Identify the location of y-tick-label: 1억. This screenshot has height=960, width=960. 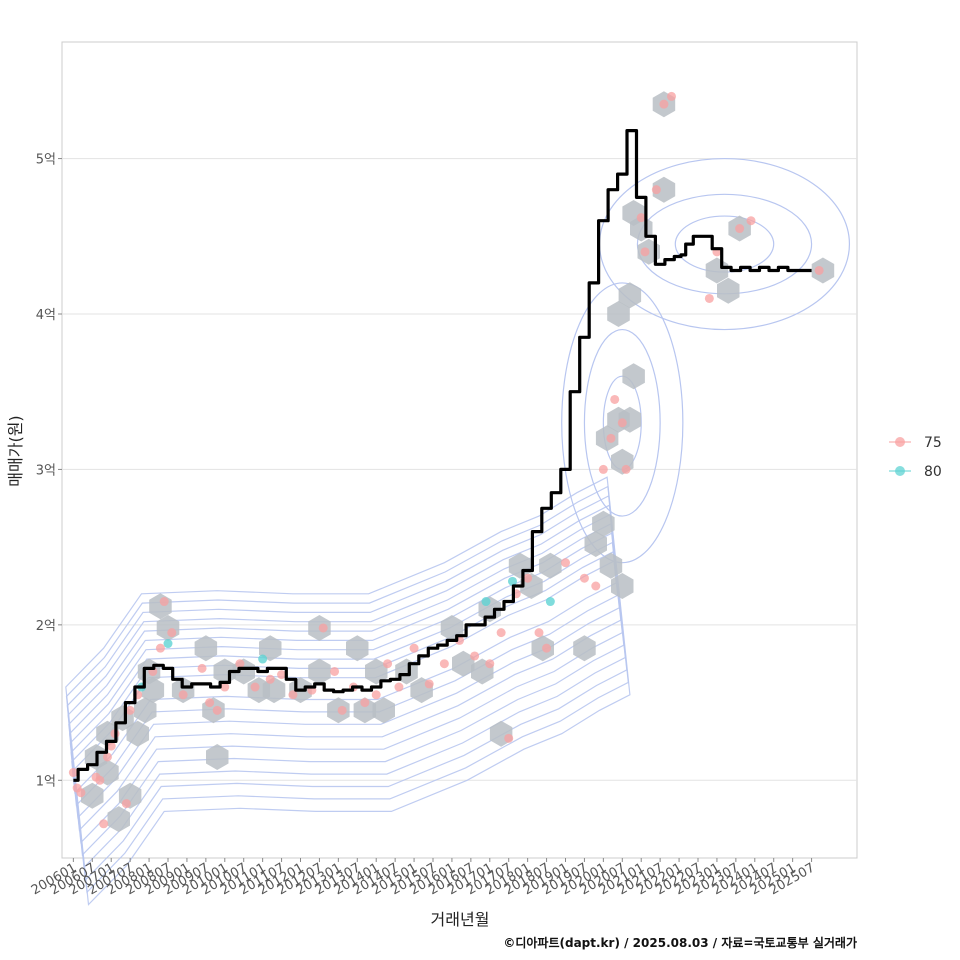
(46, 781).